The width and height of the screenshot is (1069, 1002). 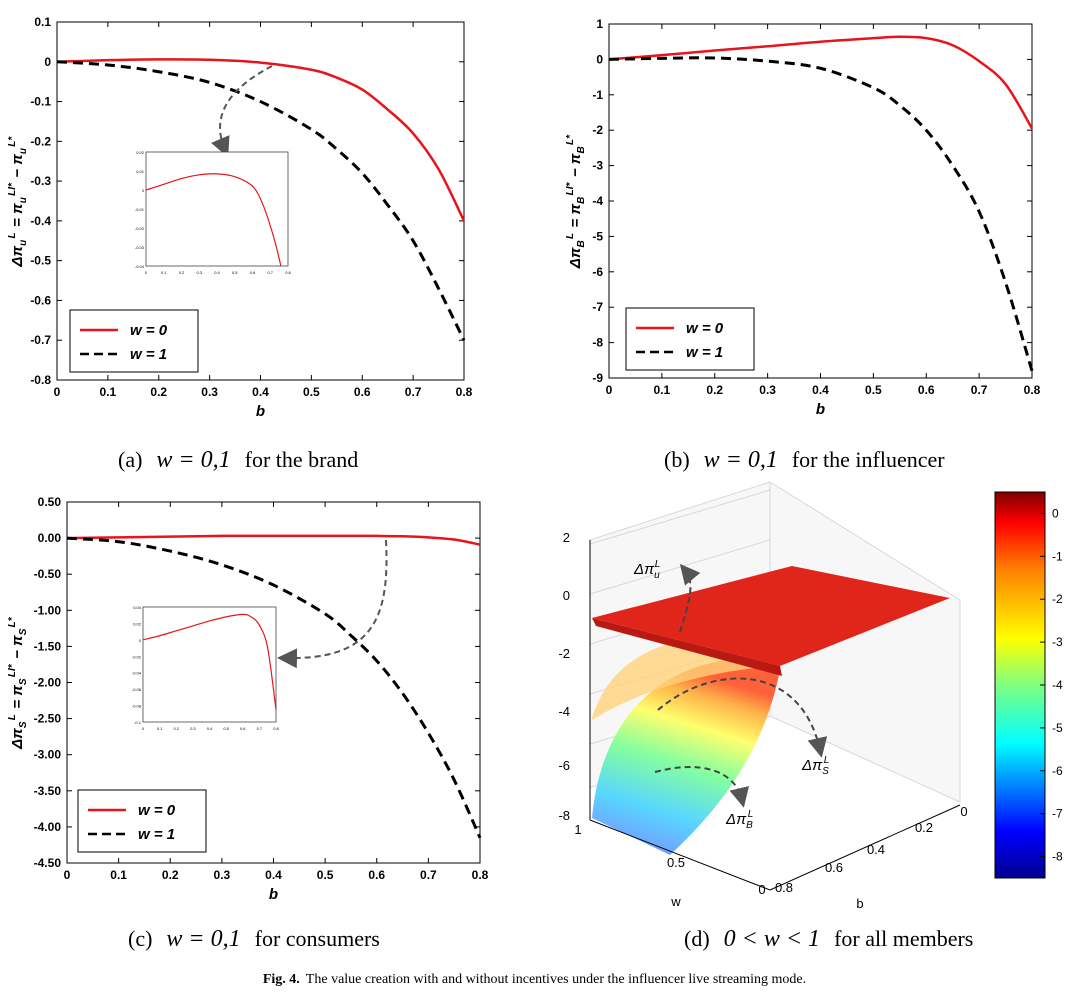 What do you see at coordinates (288, 272) in the screenshot?
I see `inset-x-tick-label: 0.8` at bounding box center [288, 272].